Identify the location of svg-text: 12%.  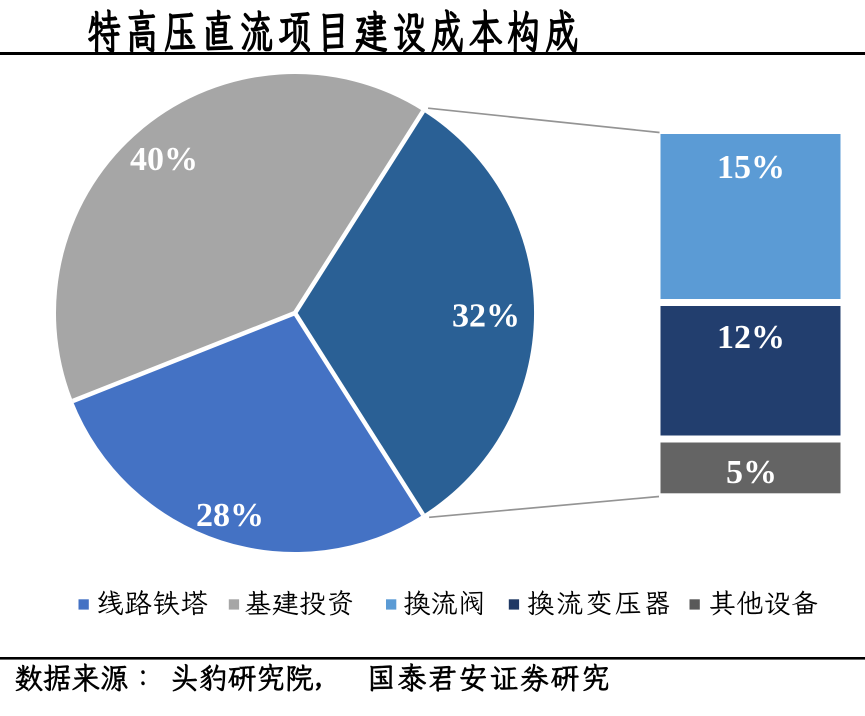
(751, 337).